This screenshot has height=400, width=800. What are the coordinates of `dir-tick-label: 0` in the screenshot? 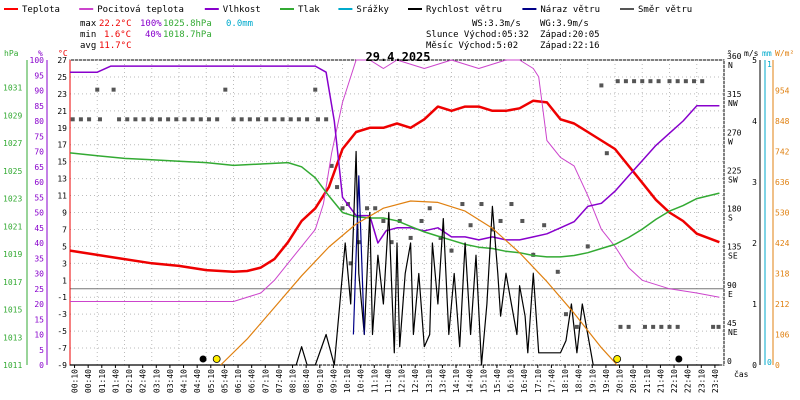 It's located at (729, 361).